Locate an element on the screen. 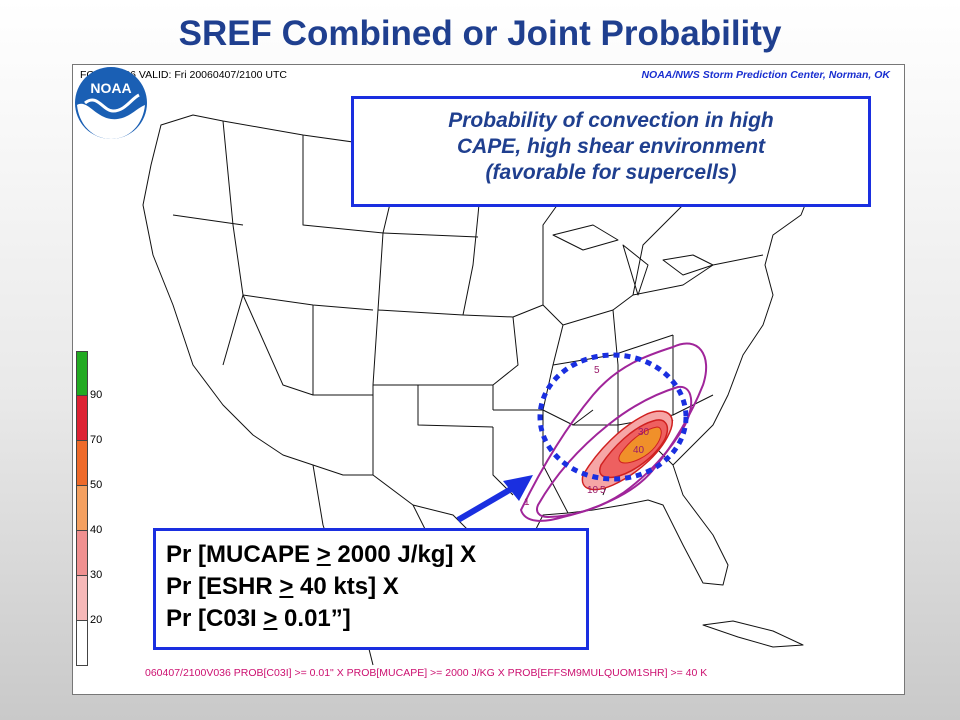 This screenshot has width=960, height=720. highlight-region is located at coordinates (613, 417).